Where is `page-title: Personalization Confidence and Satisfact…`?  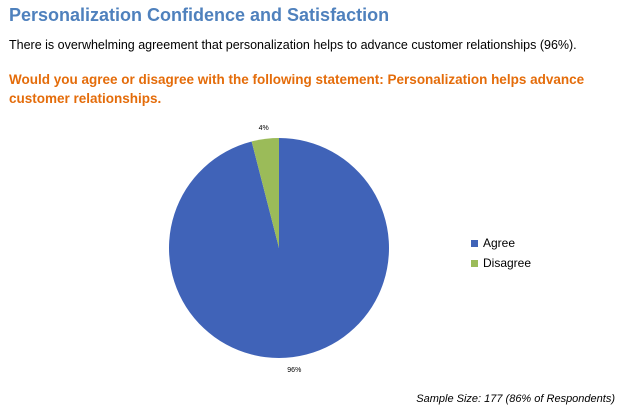
page-title: Personalization Confidence and Satisfact… is located at coordinates (199, 15).